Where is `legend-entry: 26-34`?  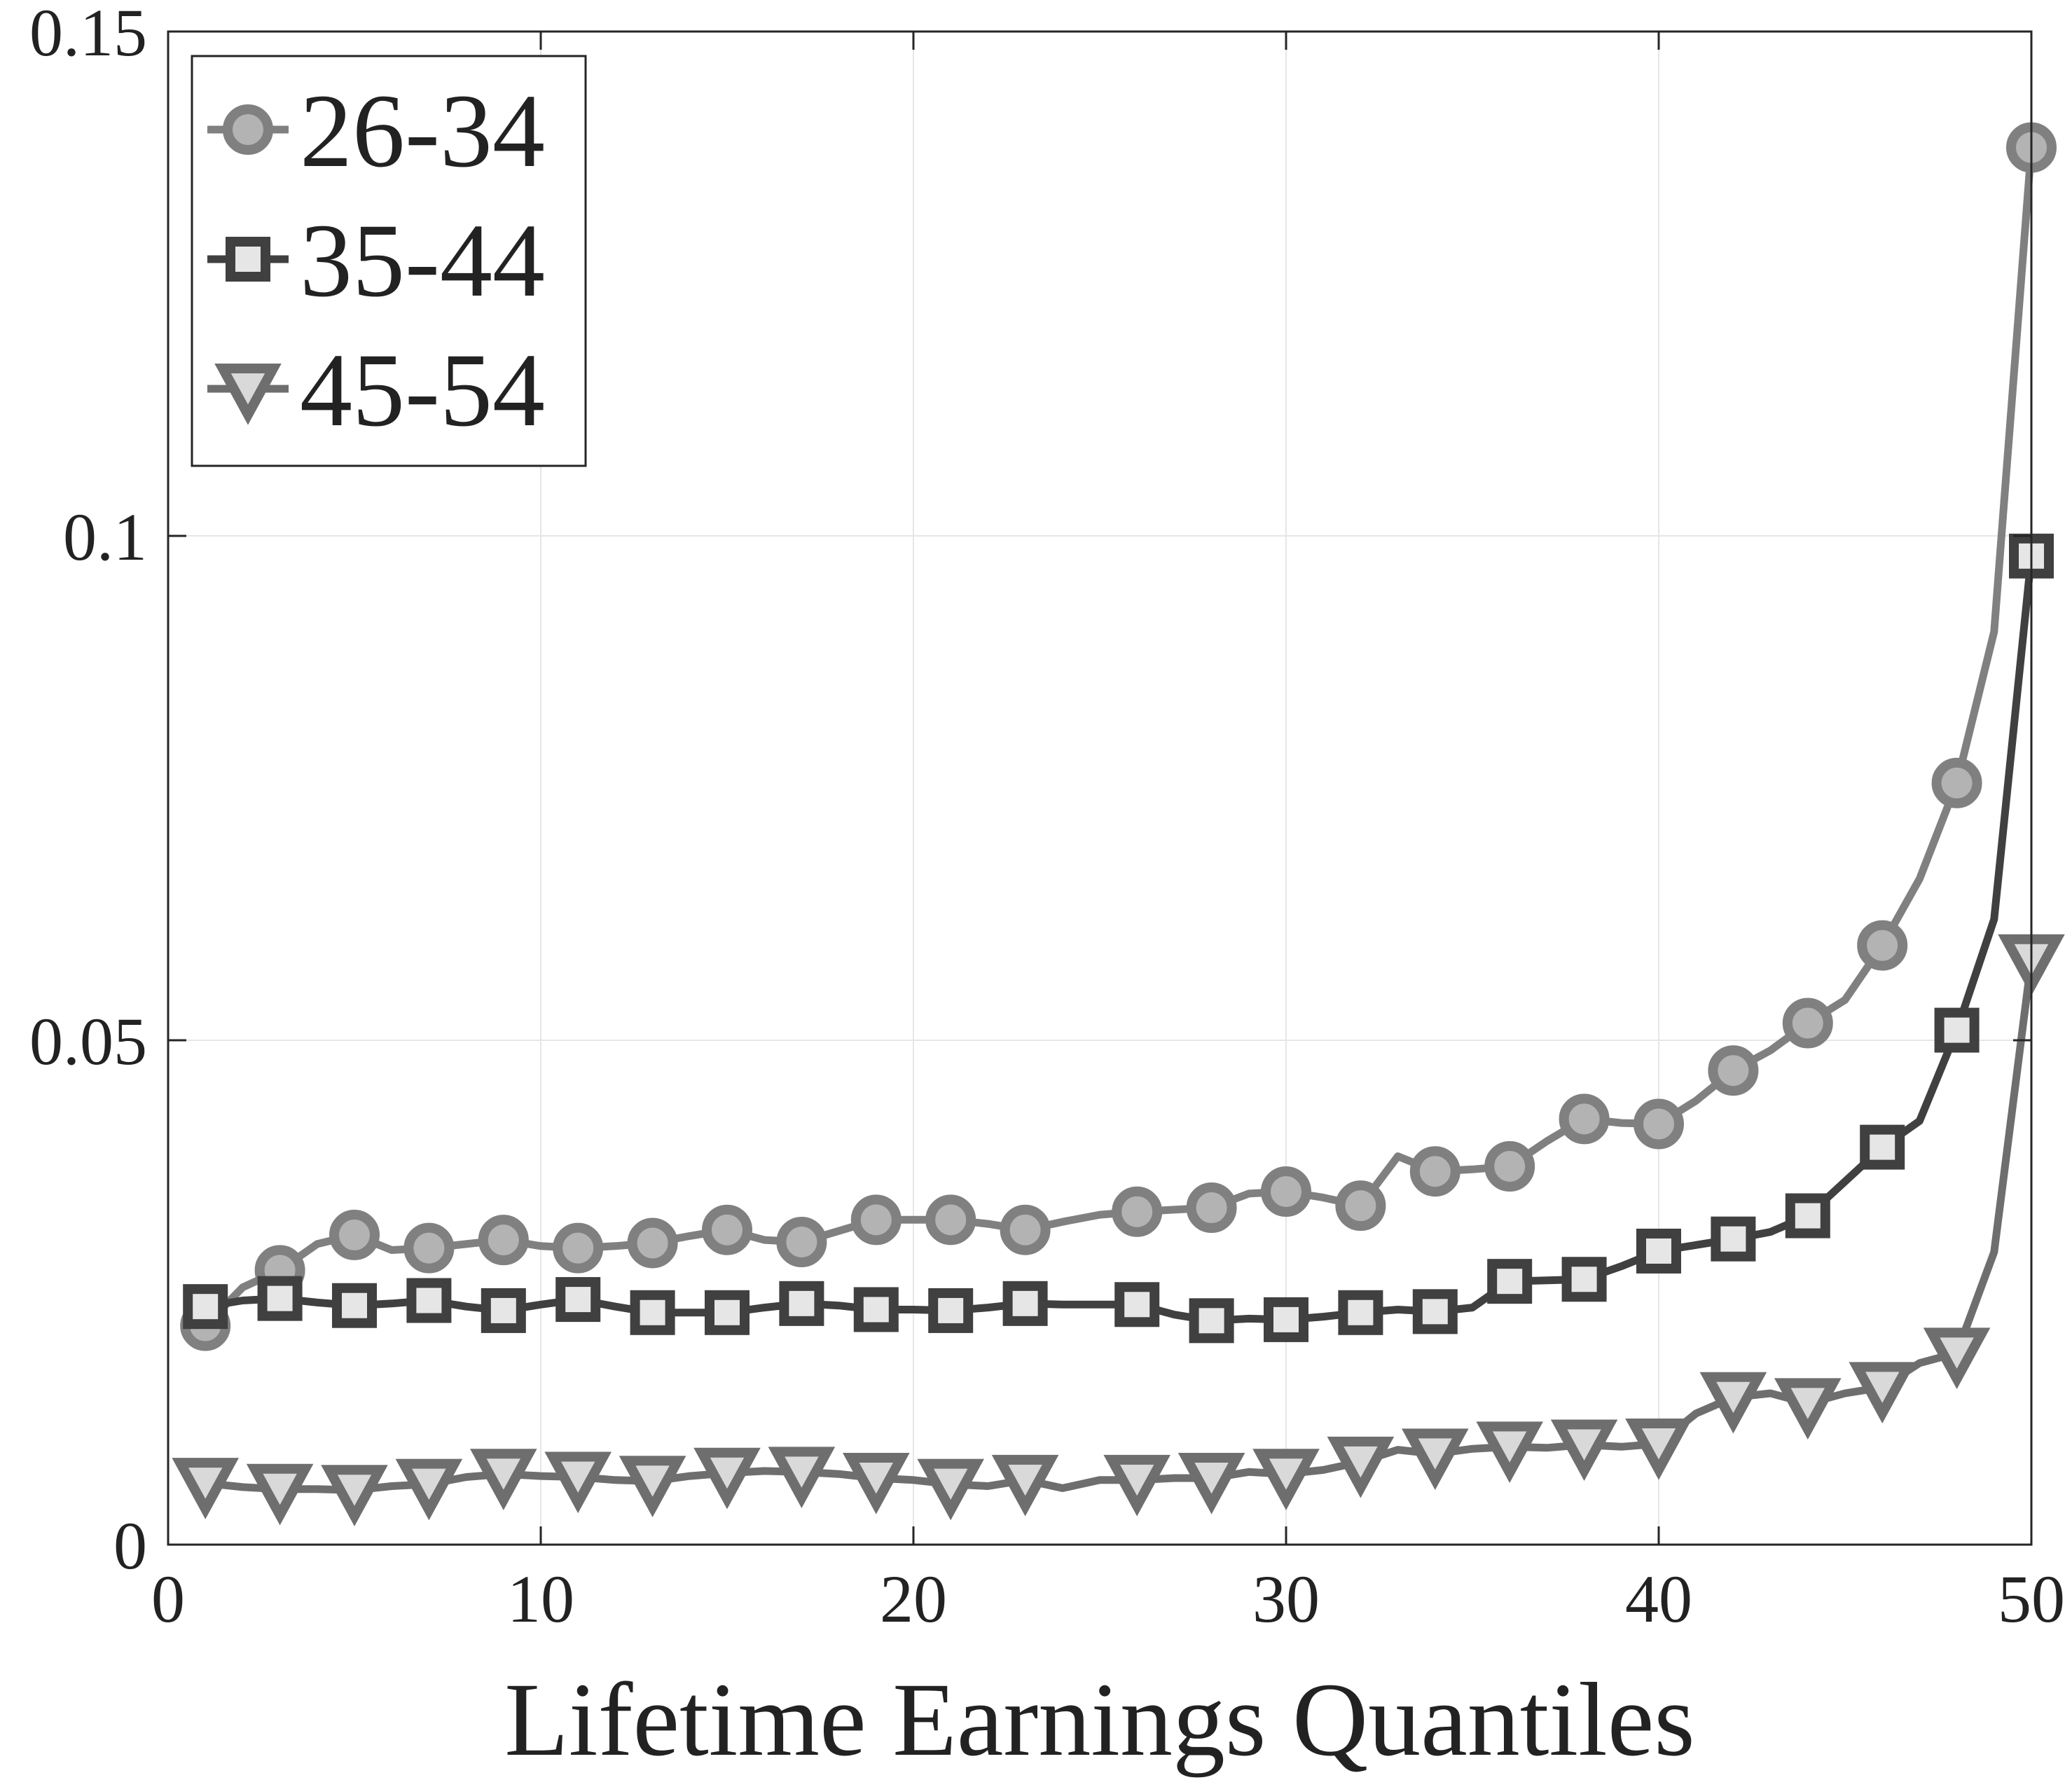 legend-entry: 26-34 is located at coordinates (376, 131).